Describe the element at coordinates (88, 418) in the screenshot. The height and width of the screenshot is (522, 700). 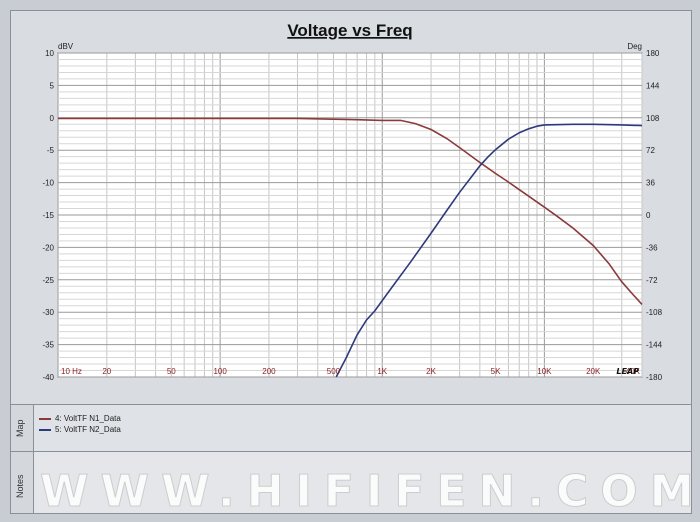
I see `legend-label: 4: VoltTF N1_Data` at that location.